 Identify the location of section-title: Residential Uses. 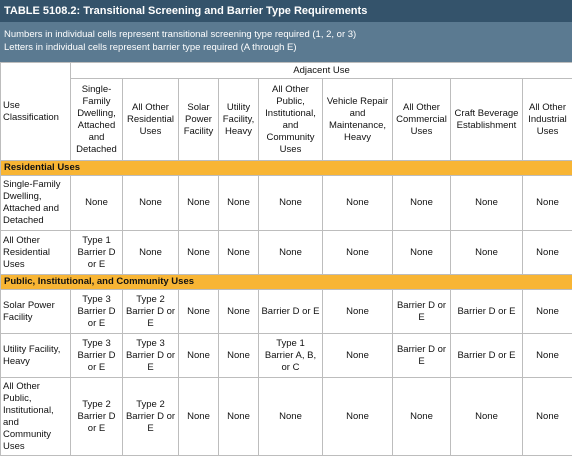
(286, 168).